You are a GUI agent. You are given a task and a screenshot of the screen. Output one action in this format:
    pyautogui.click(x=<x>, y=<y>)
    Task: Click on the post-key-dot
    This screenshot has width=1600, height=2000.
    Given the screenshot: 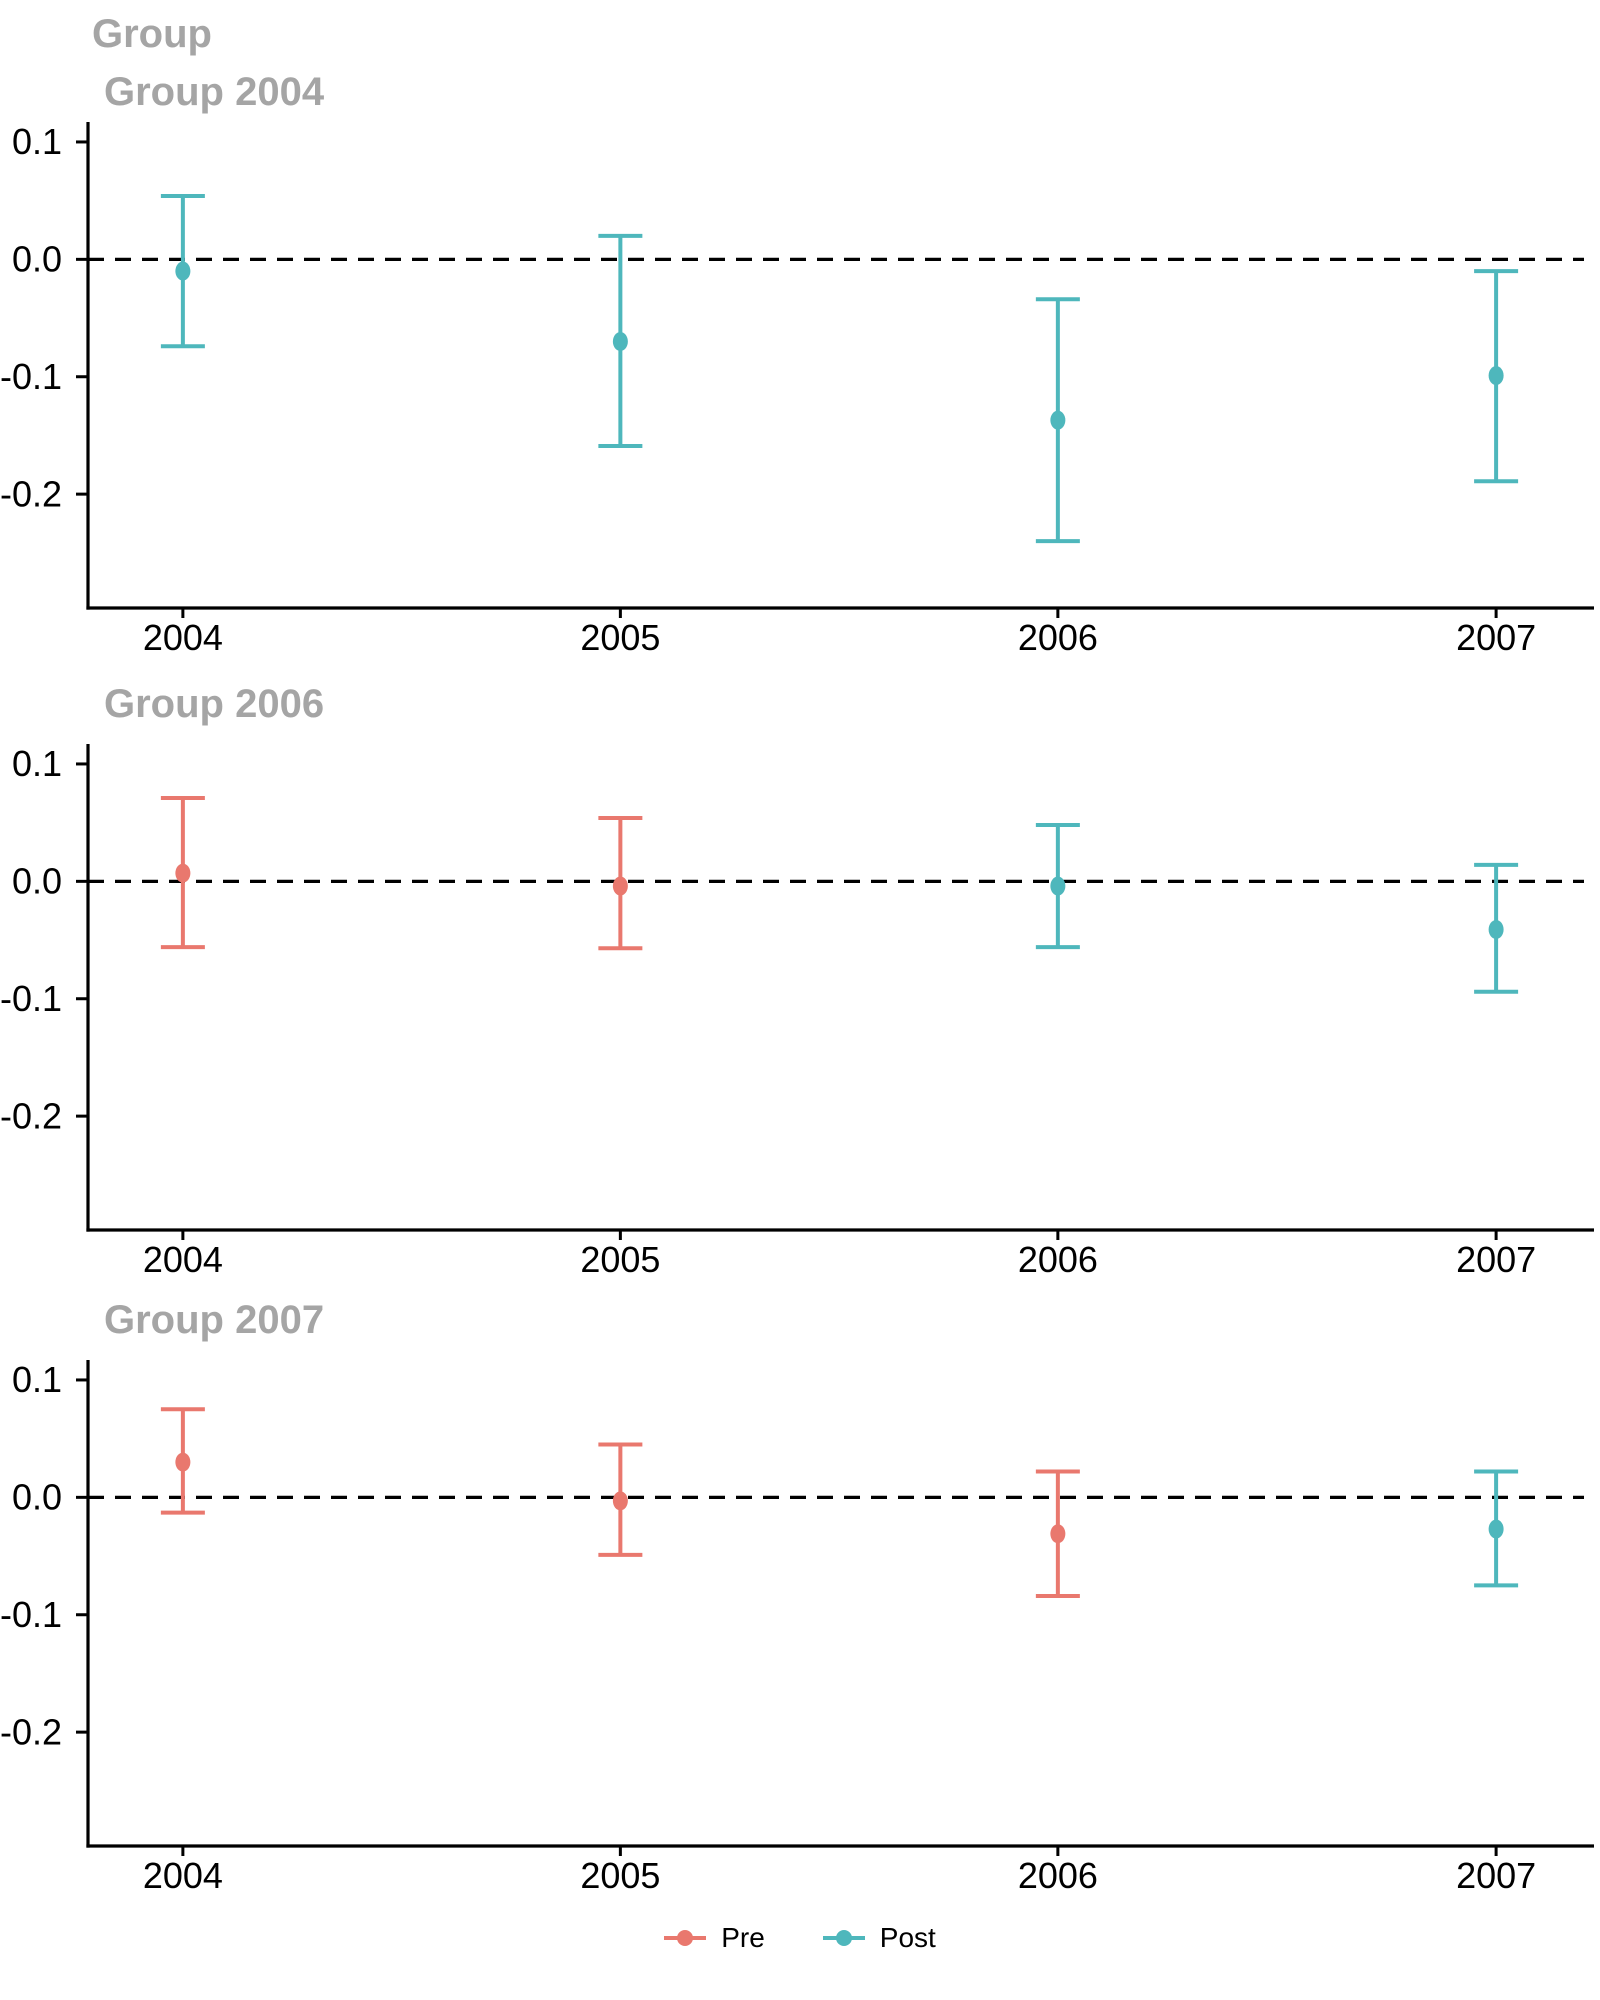 What is the action you would take?
    pyautogui.click(x=843, y=1938)
    